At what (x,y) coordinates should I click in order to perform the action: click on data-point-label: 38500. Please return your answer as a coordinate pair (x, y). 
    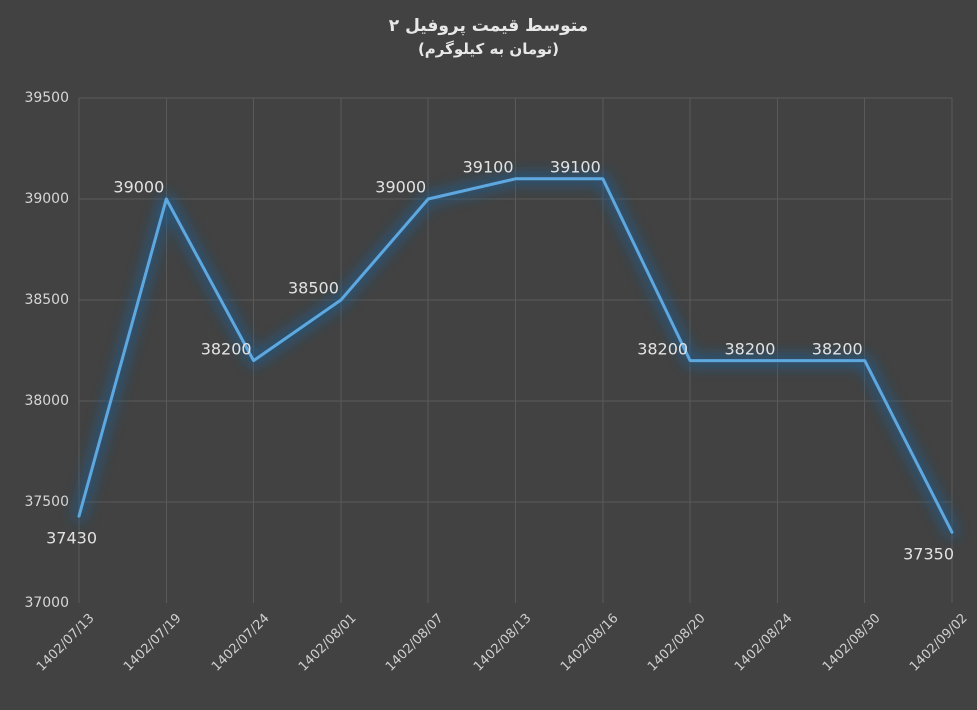
    Looking at the image, I should click on (313, 288).